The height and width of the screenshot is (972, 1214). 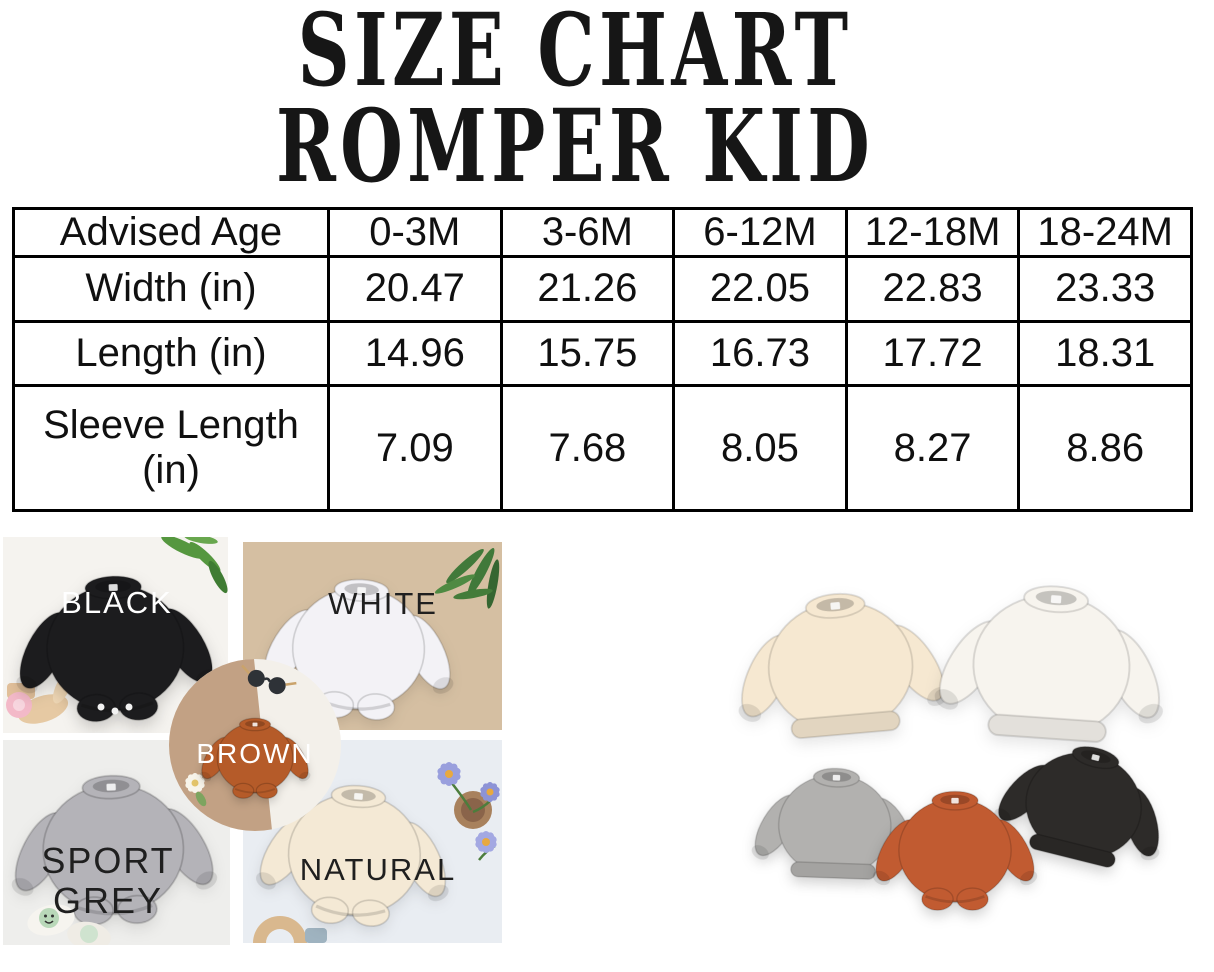 I want to click on header-cell: 0-3M, so click(x=415, y=232).